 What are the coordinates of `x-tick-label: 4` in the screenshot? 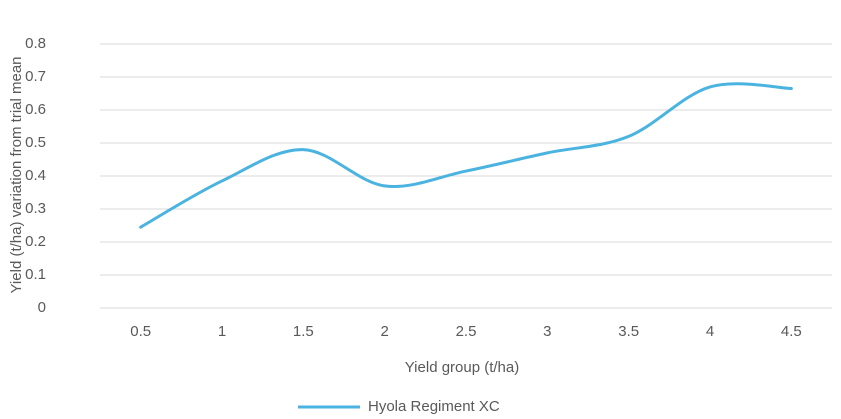 It's located at (710, 331).